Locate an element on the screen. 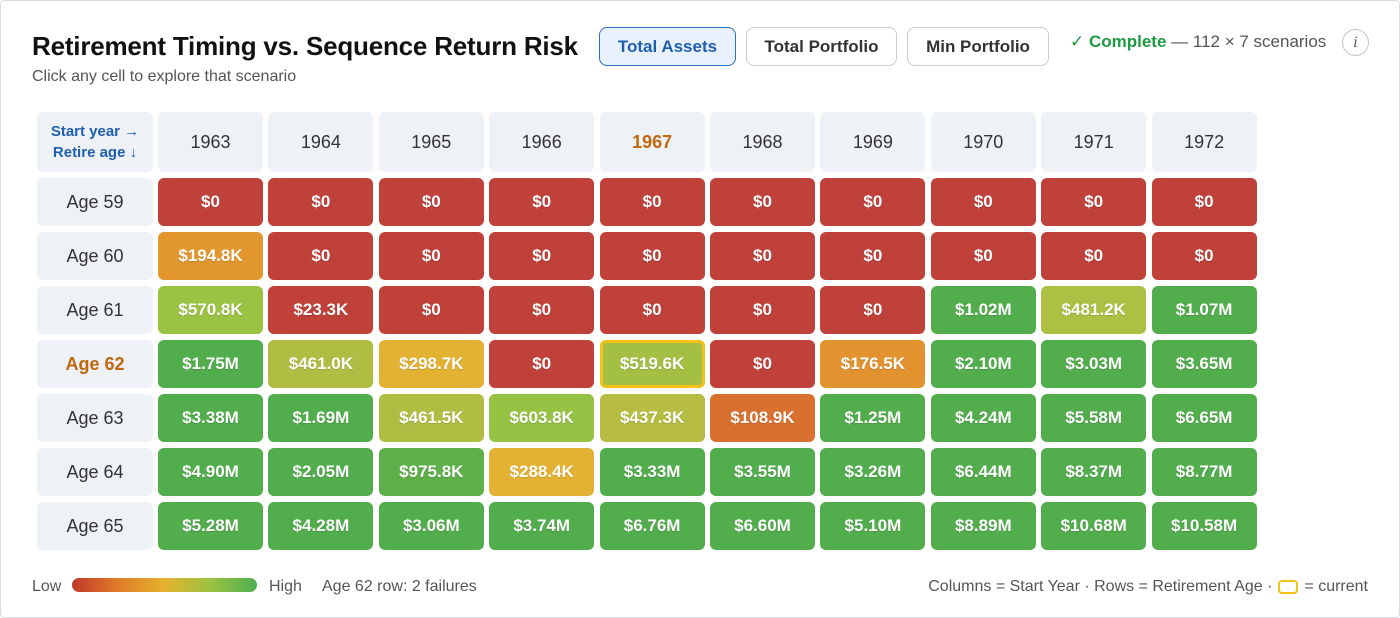 This screenshot has height=618, width=1400. scenario-cell: $3.55M is located at coordinates (762, 472).